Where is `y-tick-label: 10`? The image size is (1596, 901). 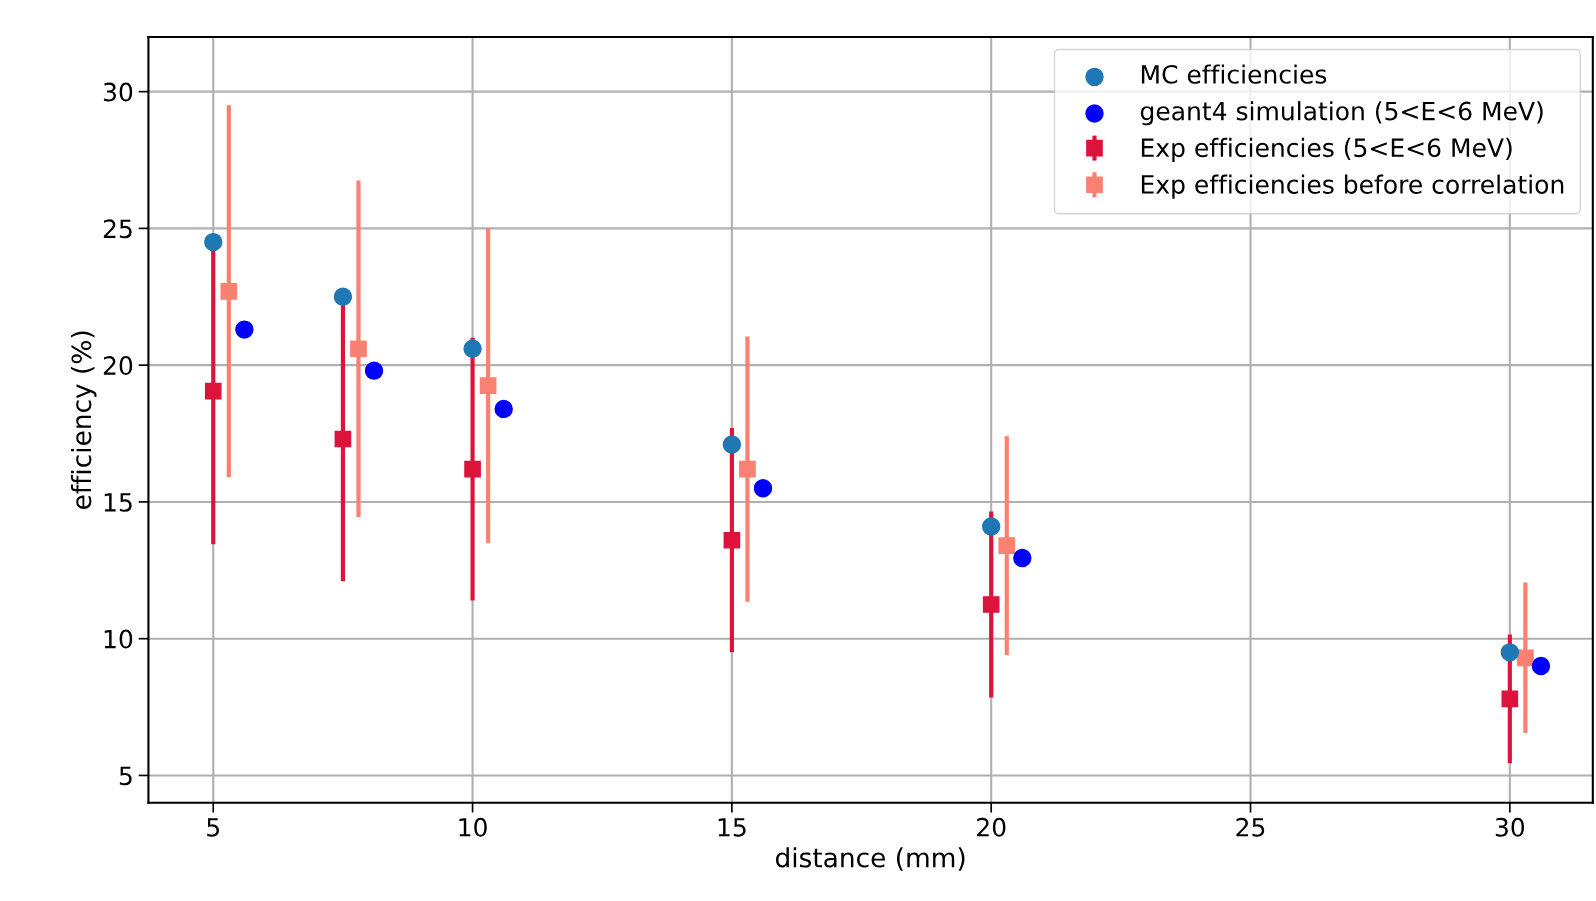
y-tick-label: 10 is located at coordinates (118, 639).